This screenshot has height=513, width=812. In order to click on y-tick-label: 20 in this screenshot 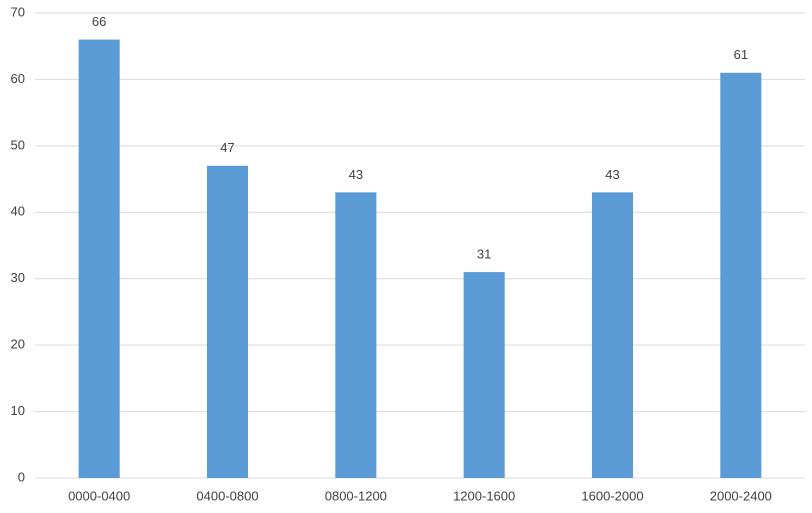, I will do `click(18, 344)`.